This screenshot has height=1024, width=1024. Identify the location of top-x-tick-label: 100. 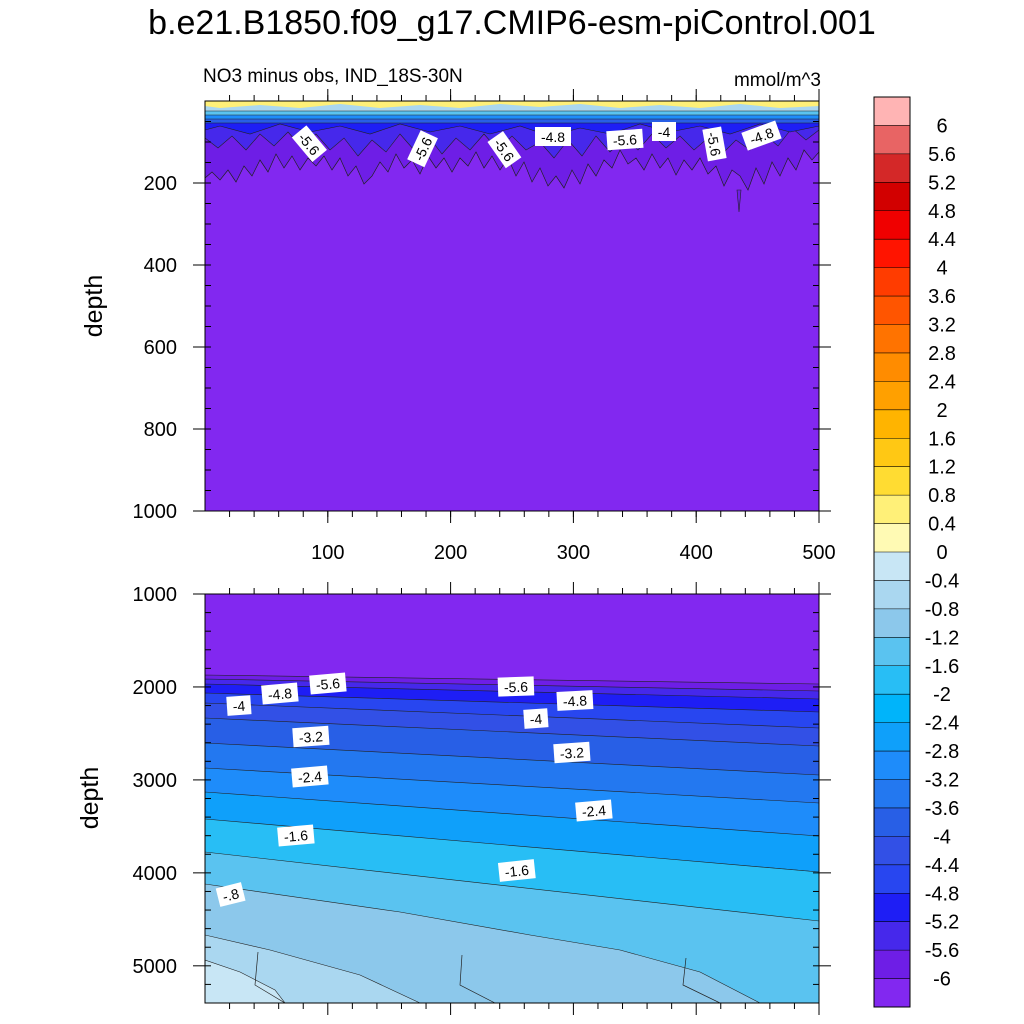
(327, 553).